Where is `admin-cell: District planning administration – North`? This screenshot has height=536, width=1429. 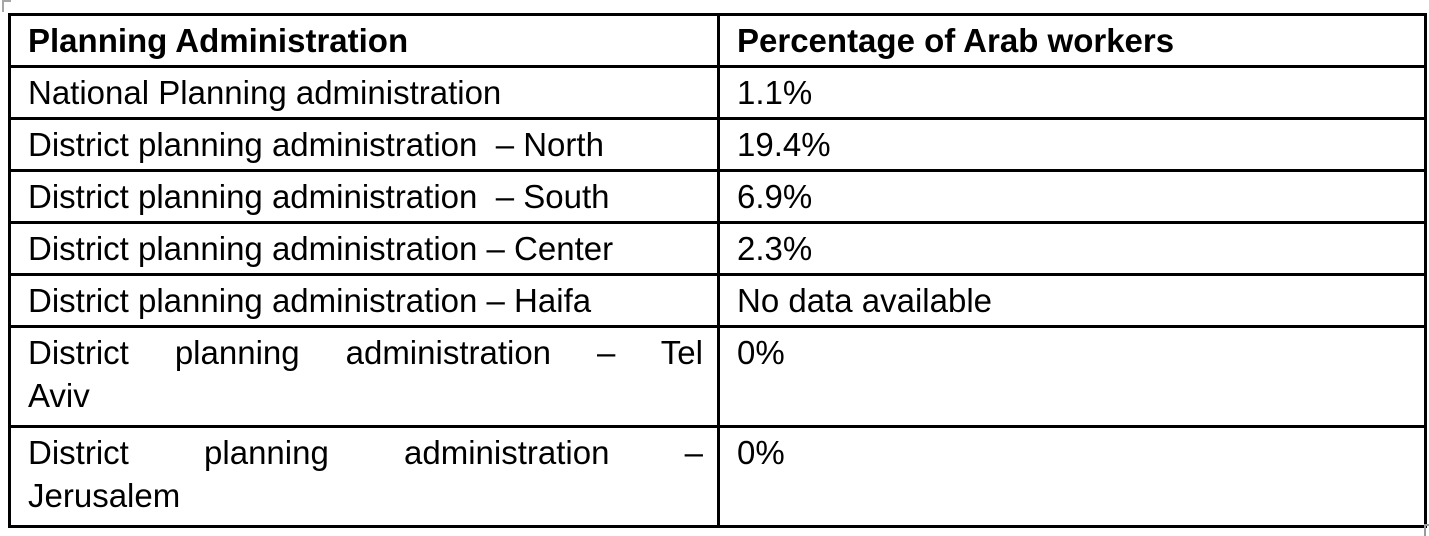
admin-cell: District planning administration – North is located at coordinates (364, 144).